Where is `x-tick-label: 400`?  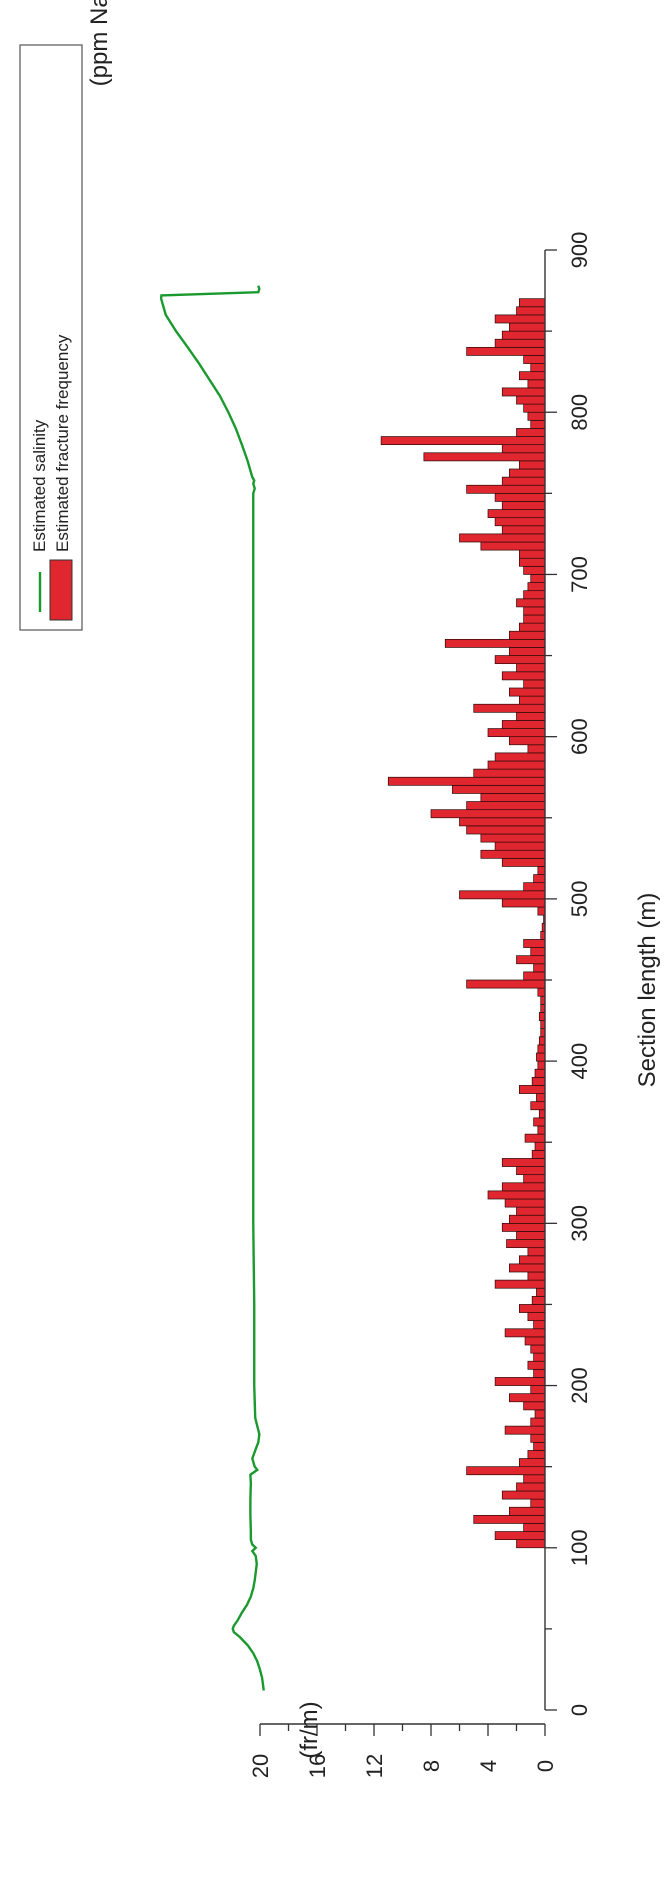 x-tick-label: 400 is located at coordinates (579, 1061).